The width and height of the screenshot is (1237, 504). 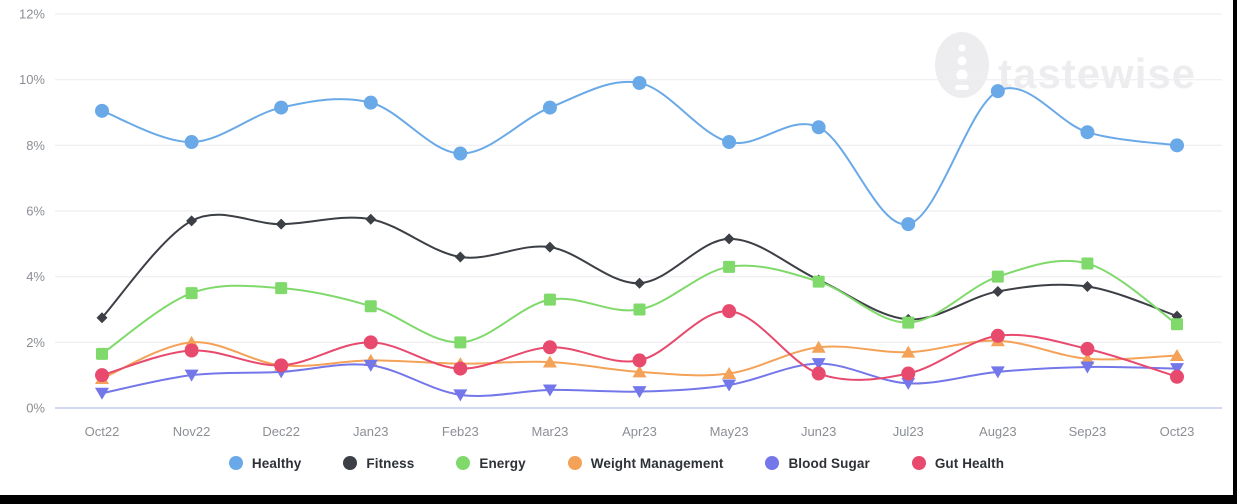 What do you see at coordinates (997, 335) in the screenshot?
I see `data-point-gut-health-aug23` at bounding box center [997, 335].